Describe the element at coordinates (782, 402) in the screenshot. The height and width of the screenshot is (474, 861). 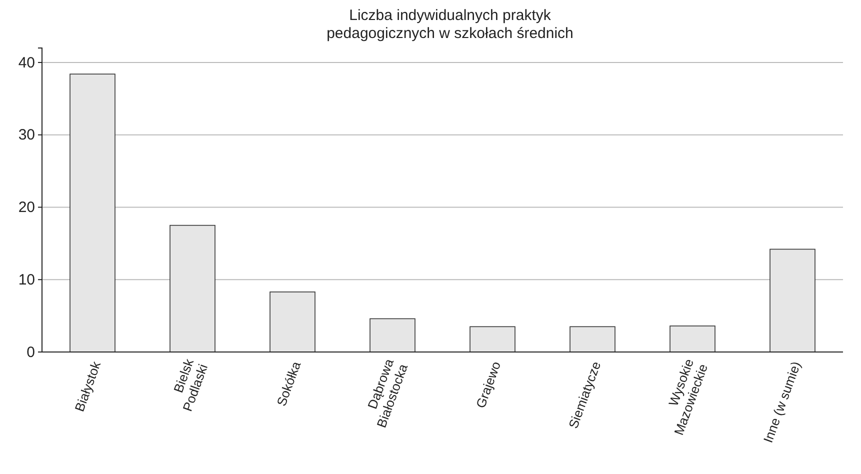
I see `x-tick-label: Inne (w sumie)` at that location.